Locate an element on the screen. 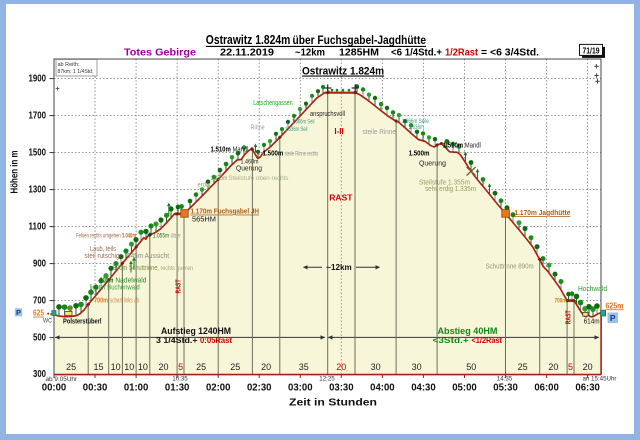 The height and width of the screenshot is (440, 640). svg-text: 1.055m über is located at coordinates (167, 235).